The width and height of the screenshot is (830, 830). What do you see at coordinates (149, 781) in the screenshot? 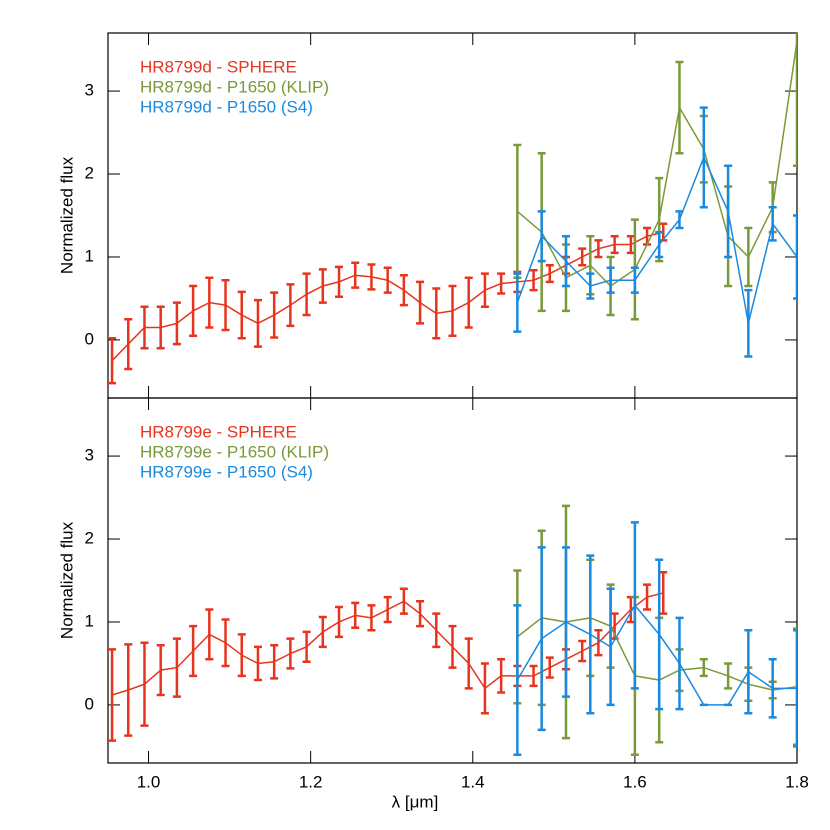
I see `x-tick-label: 1.0` at bounding box center [149, 781].